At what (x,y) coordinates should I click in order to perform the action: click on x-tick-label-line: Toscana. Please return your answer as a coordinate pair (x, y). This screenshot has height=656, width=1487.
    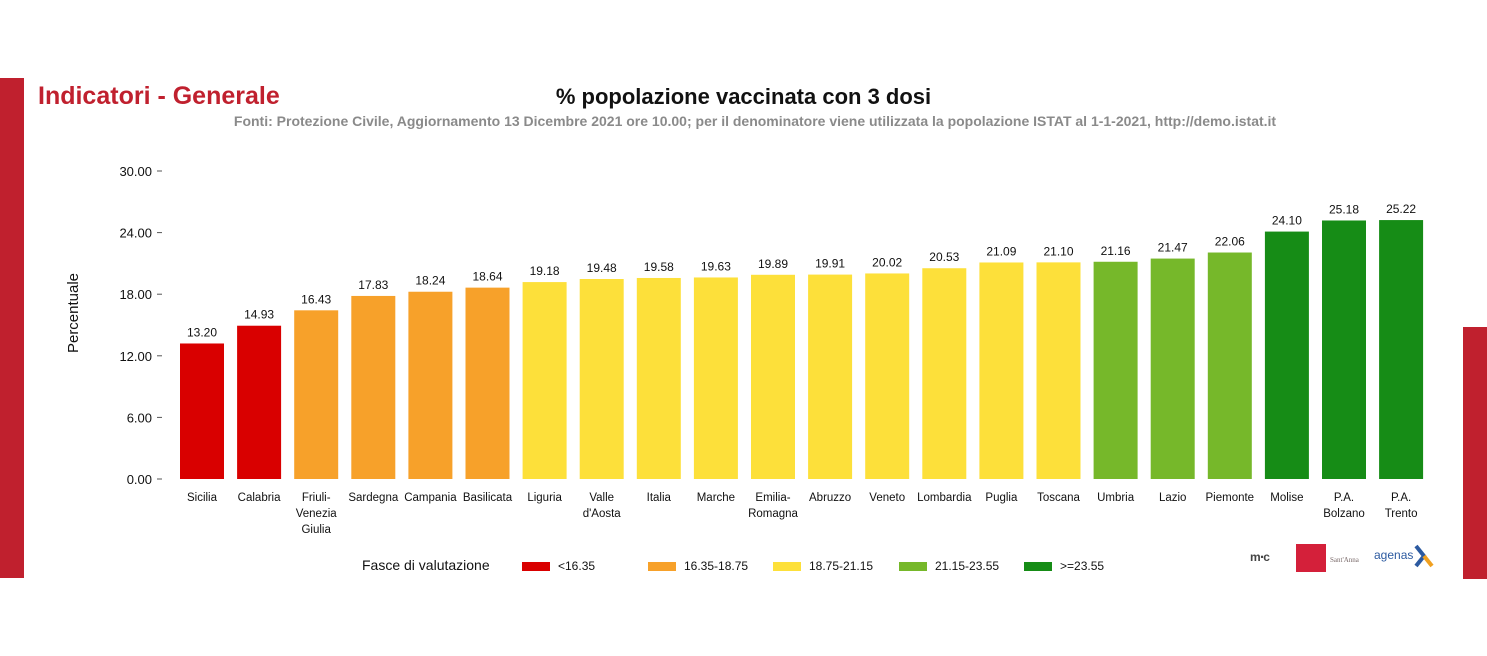
    Looking at the image, I should click on (1058, 498).